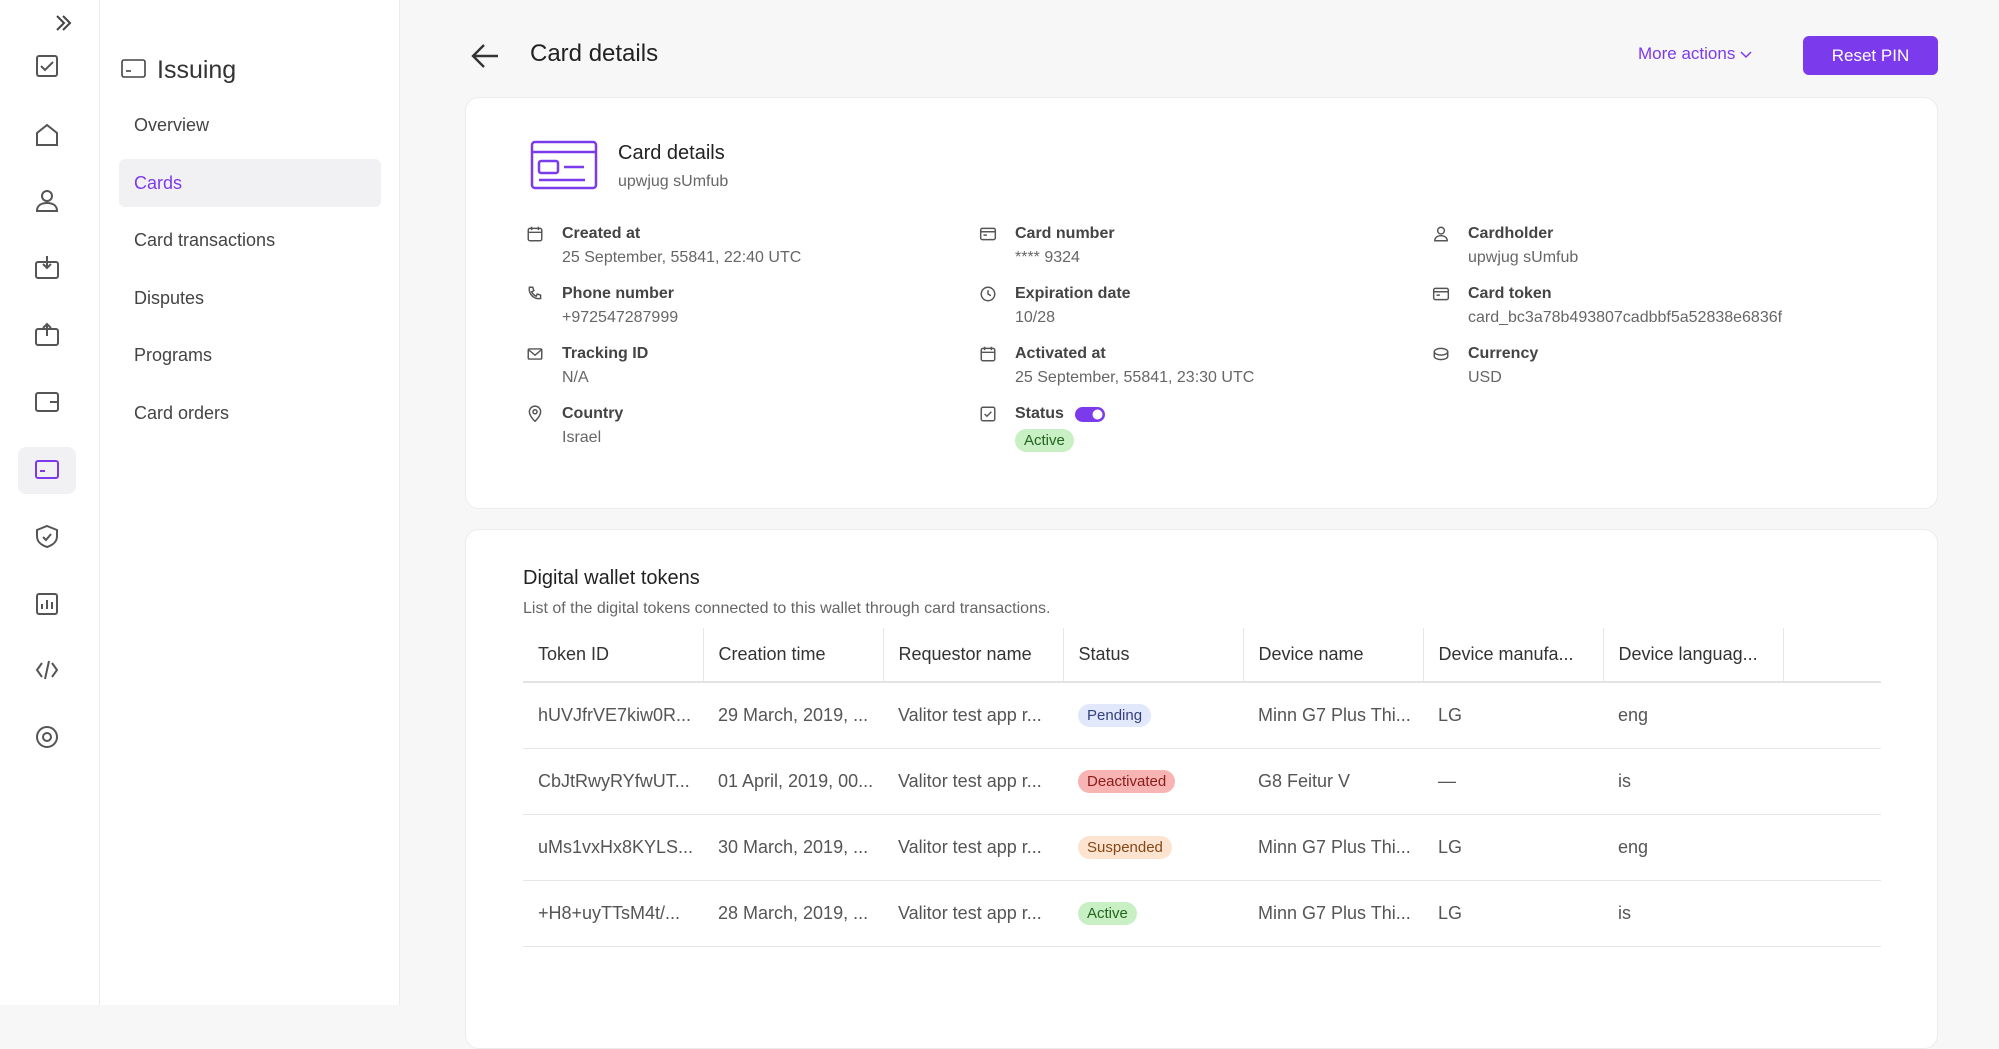 Image resolution: width=1999 pixels, height=1049 pixels. I want to click on nav-item: Programs, so click(173, 355).